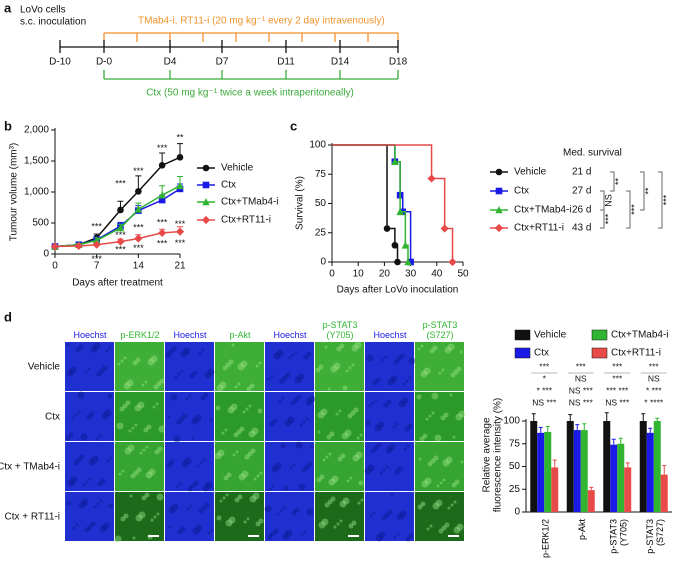  Describe the element at coordinates (618, 182) in the screenshot. I see `comparison-label: **` at that location.